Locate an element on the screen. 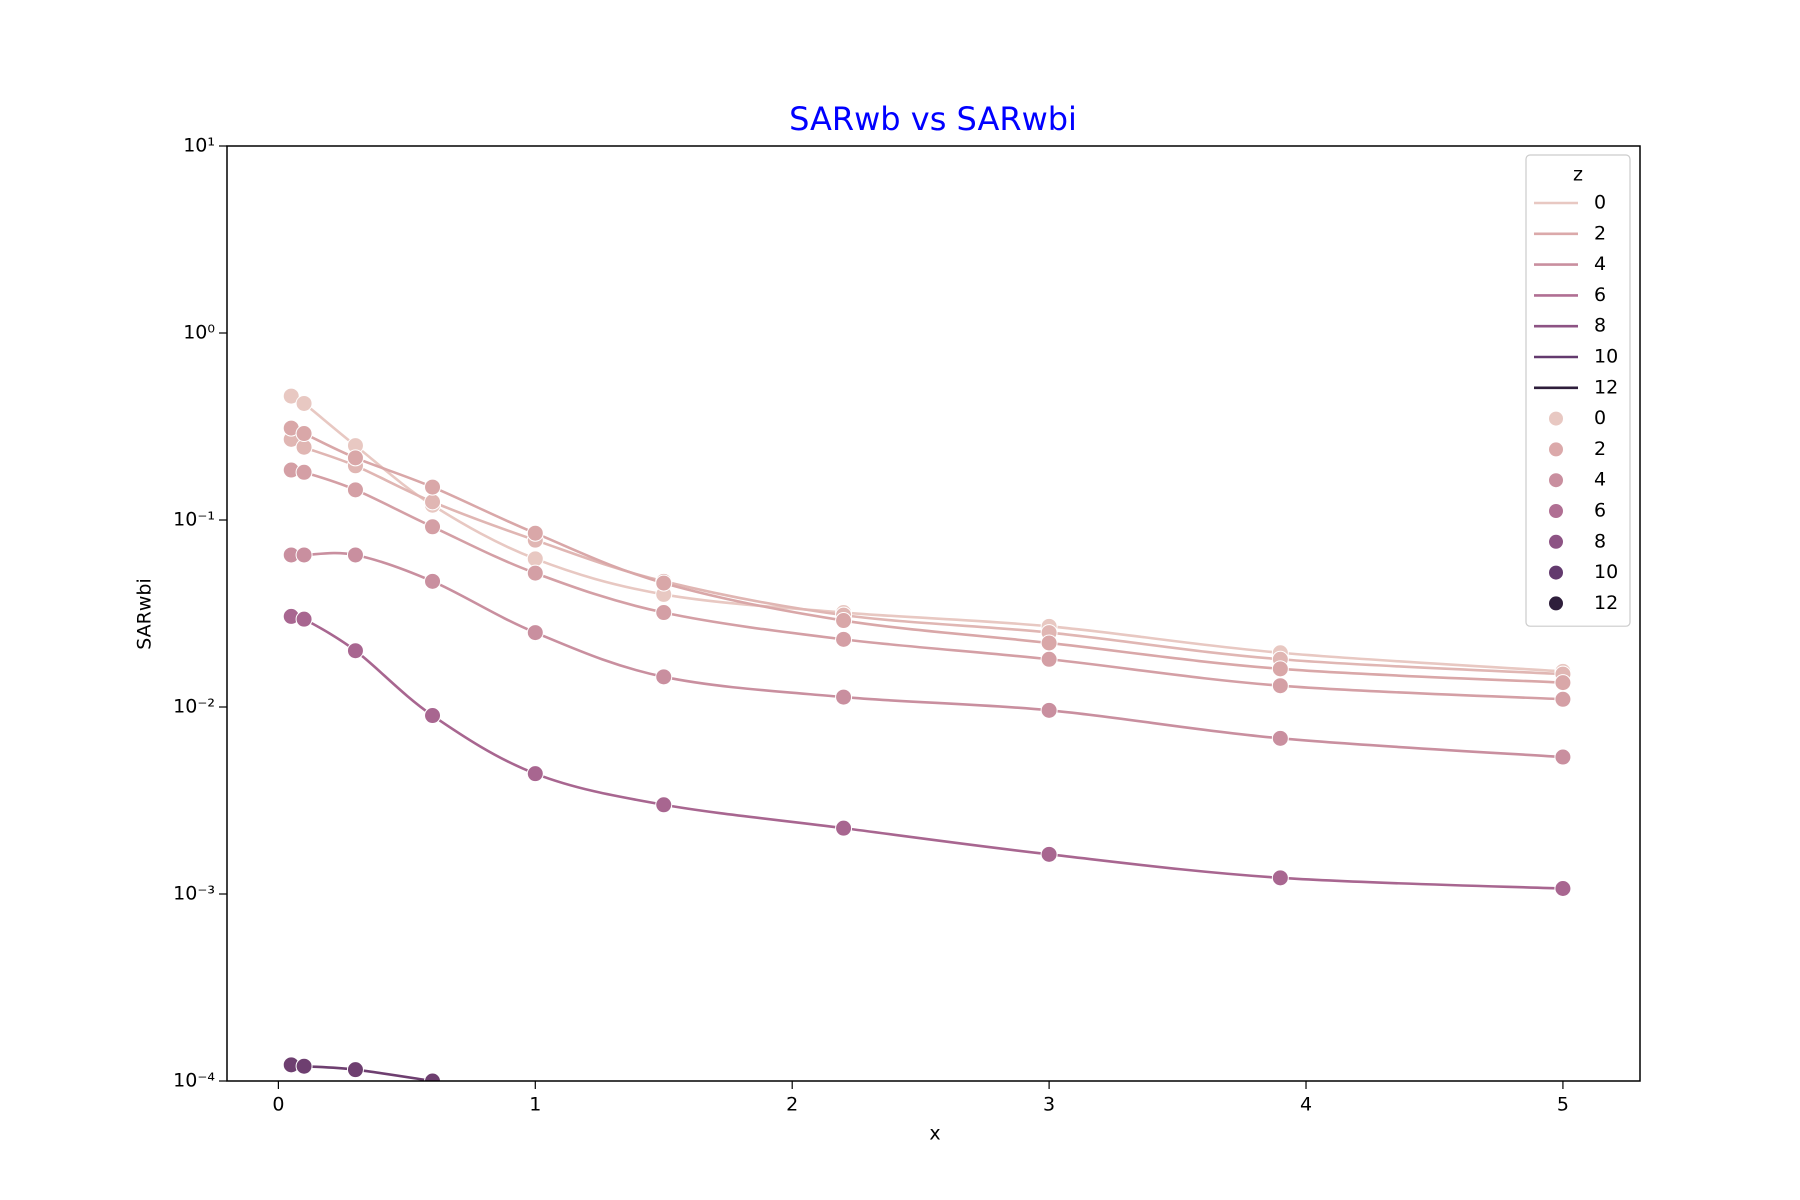  x-tick-label: 0 is located at coordinates (278, 1105).